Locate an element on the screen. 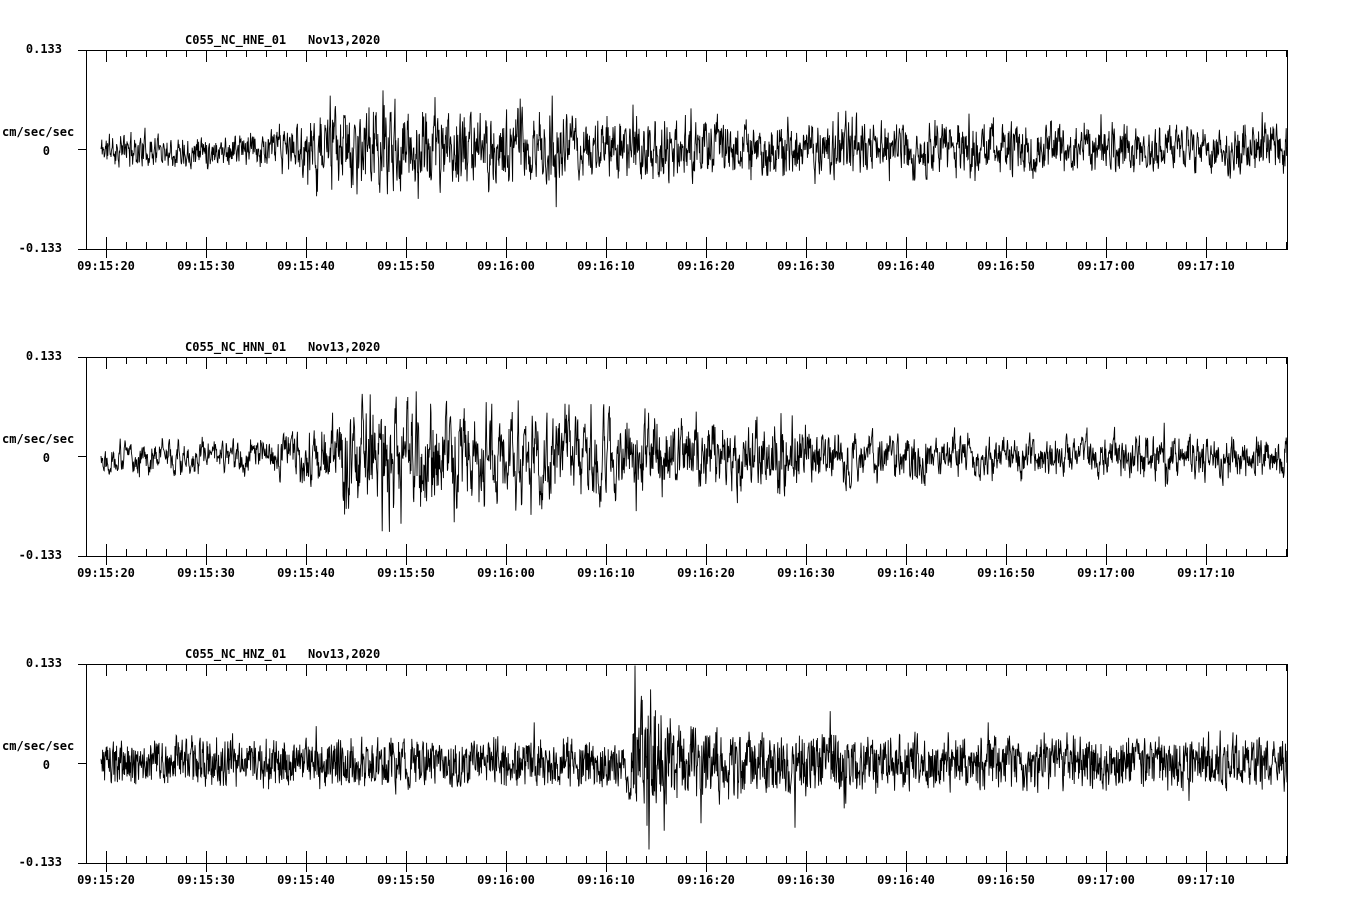 This screenshot has height=924, width=1358. panel-title-station: C055_NC_HNE_01 is located at coordinates (236, 40).